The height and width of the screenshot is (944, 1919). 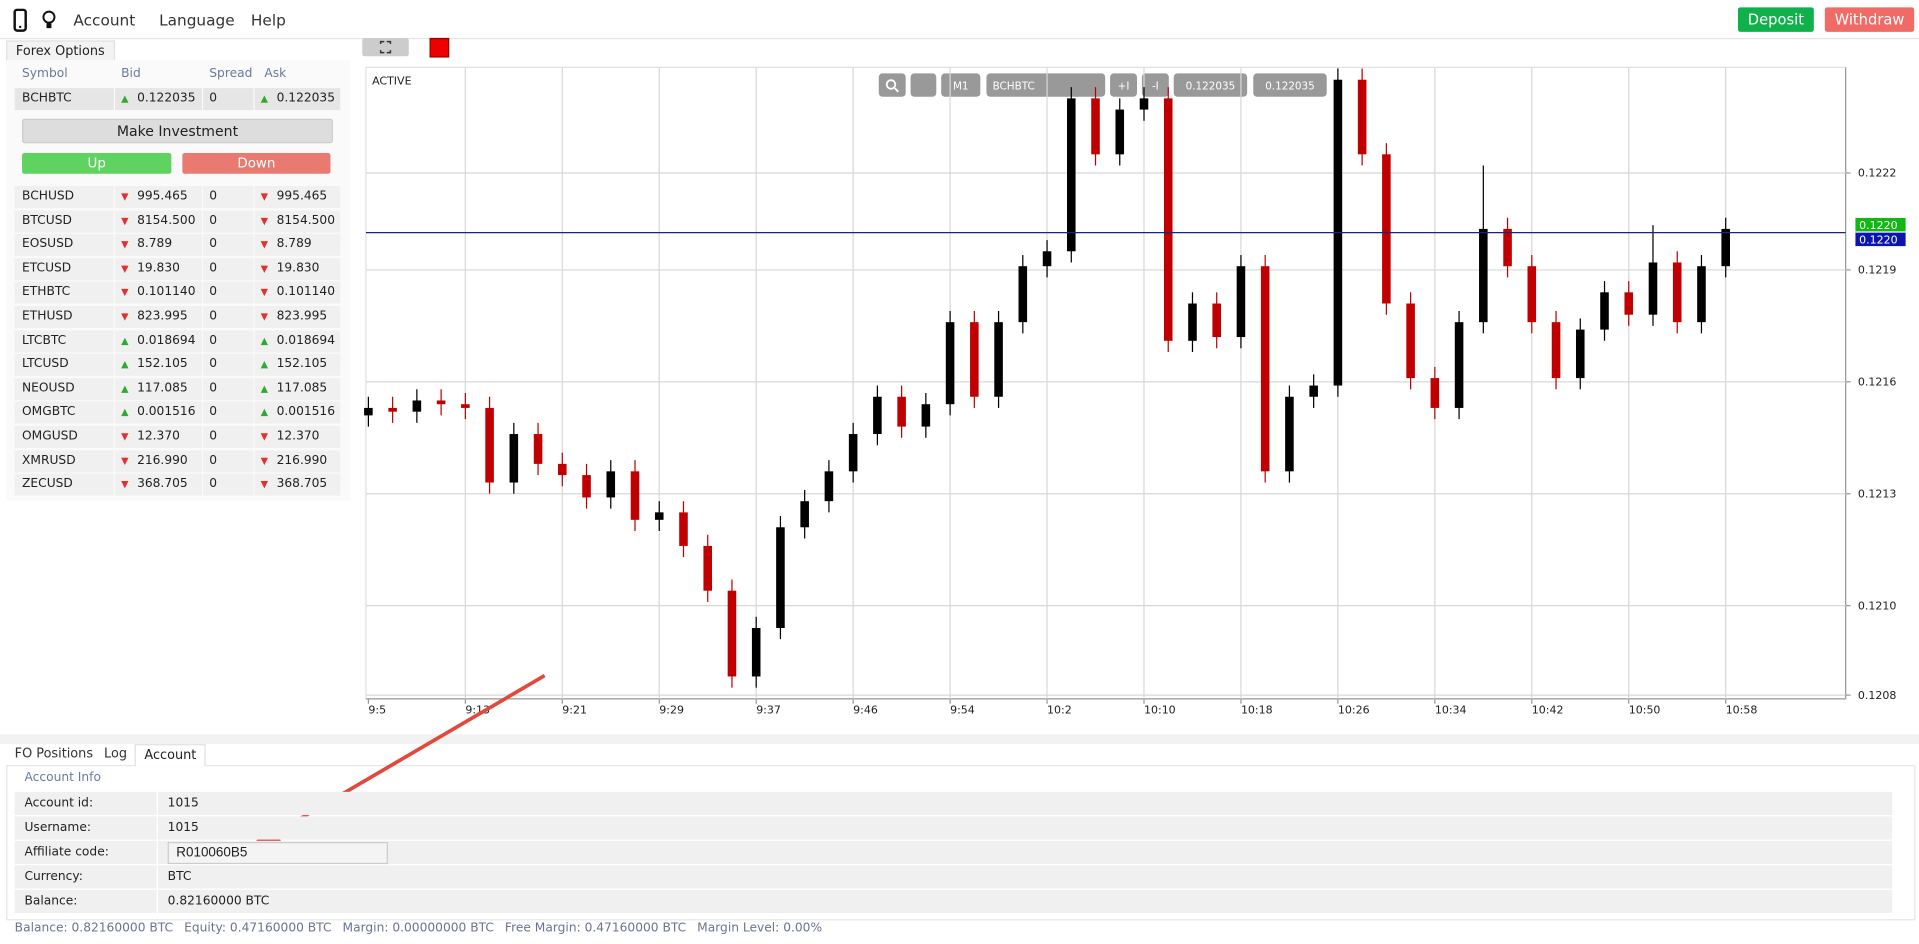 What do you see at coordinates (268, 20) in the screenshot?
I see `nav-item: Help` at bounding box center [268, 20].